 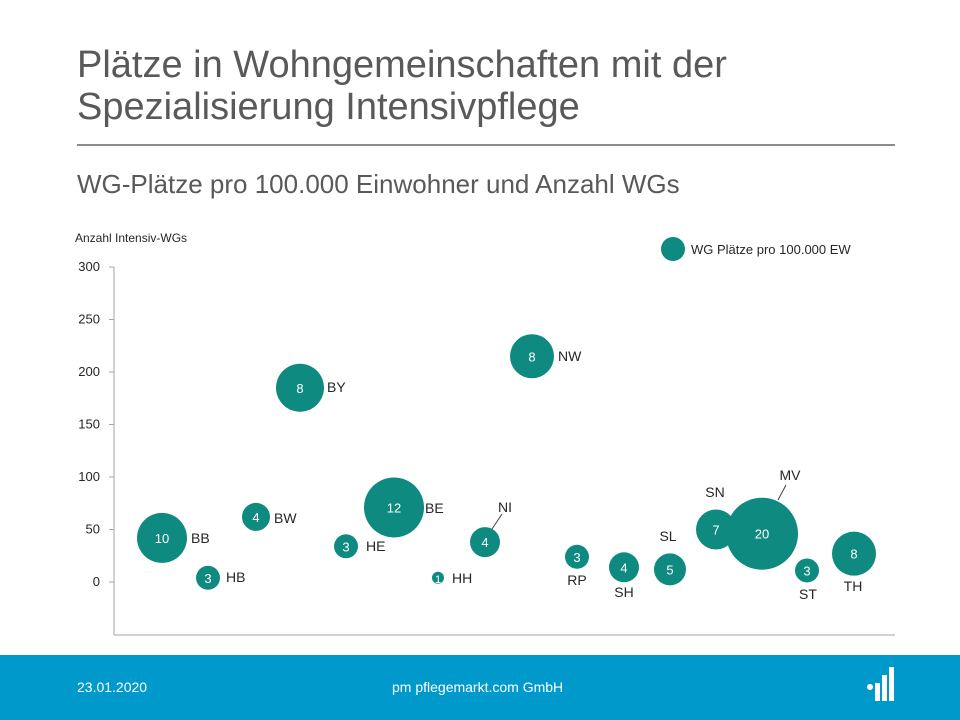 I want to click on title-line-2: Spezialisierung Intensivpflege, so click(x=328, y=107).